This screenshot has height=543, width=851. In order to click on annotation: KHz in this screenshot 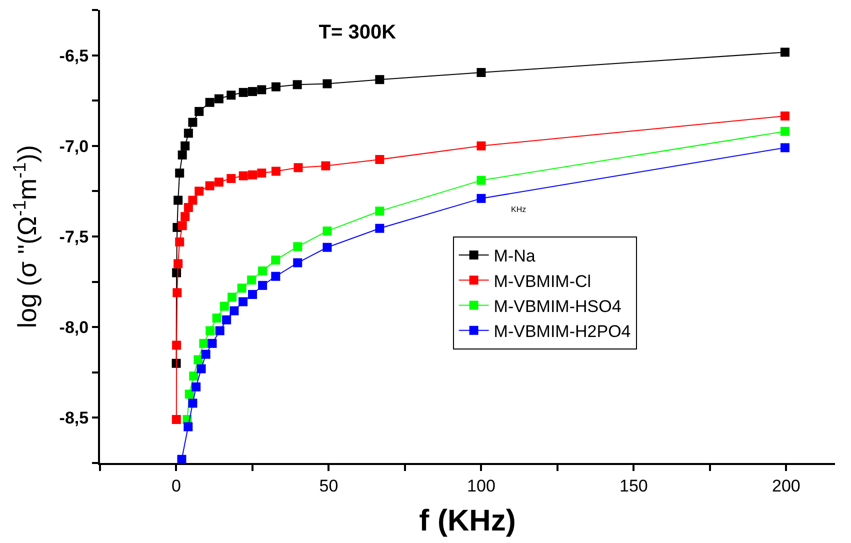, I will do `click(518, 209)`.